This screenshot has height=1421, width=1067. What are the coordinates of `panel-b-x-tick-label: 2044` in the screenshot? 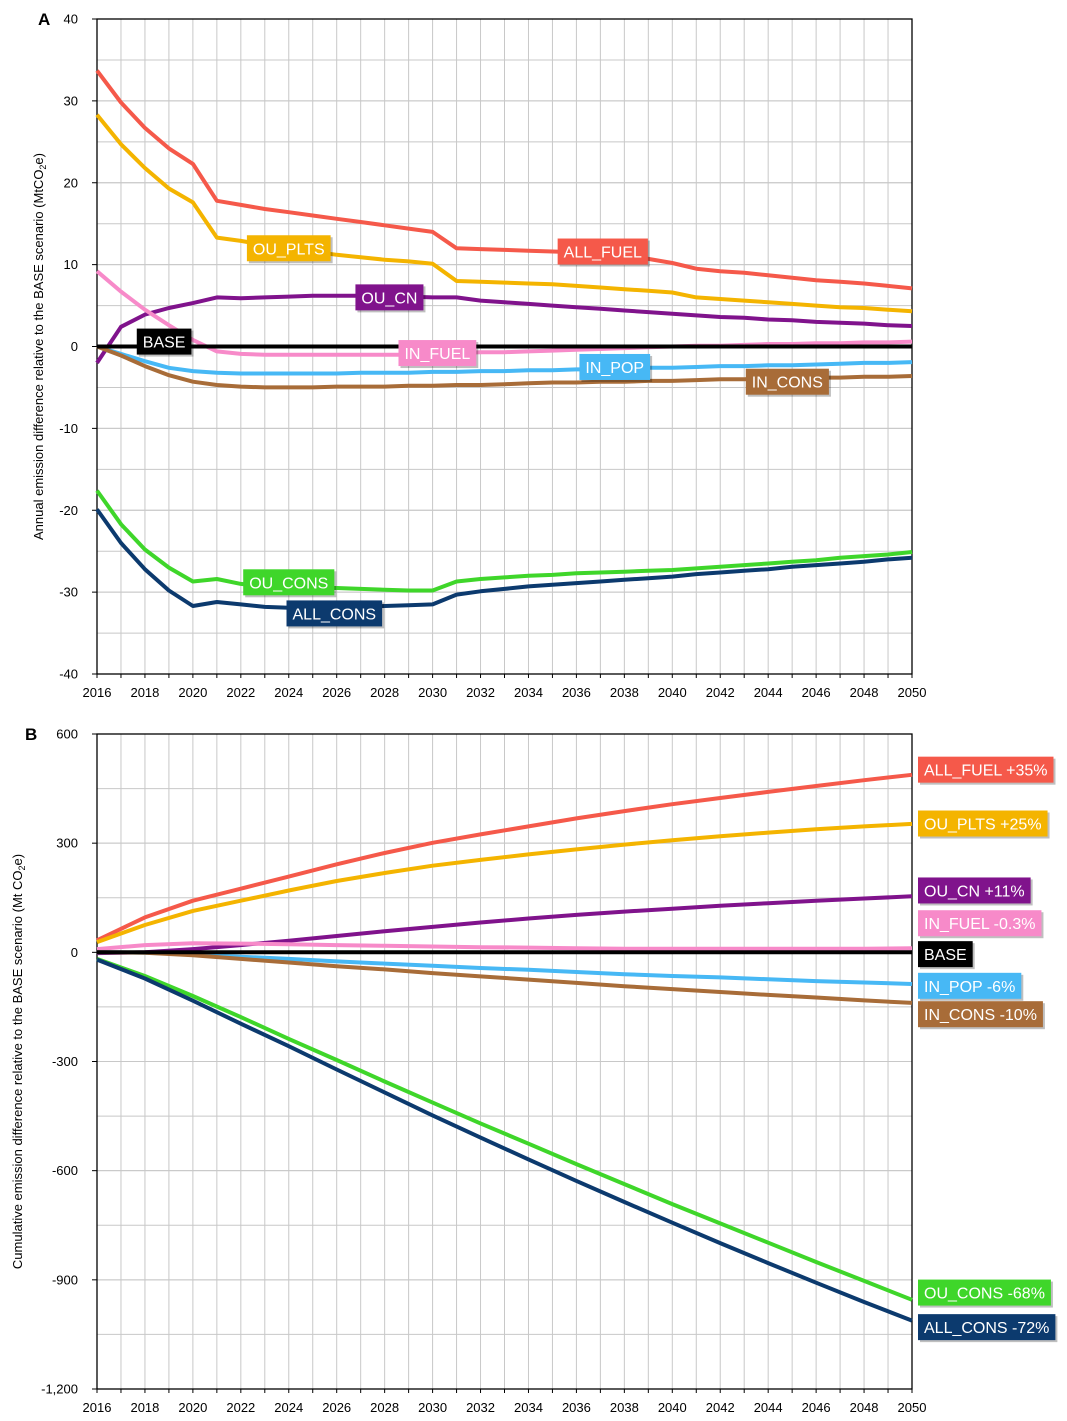 It's located at (768, 1407).